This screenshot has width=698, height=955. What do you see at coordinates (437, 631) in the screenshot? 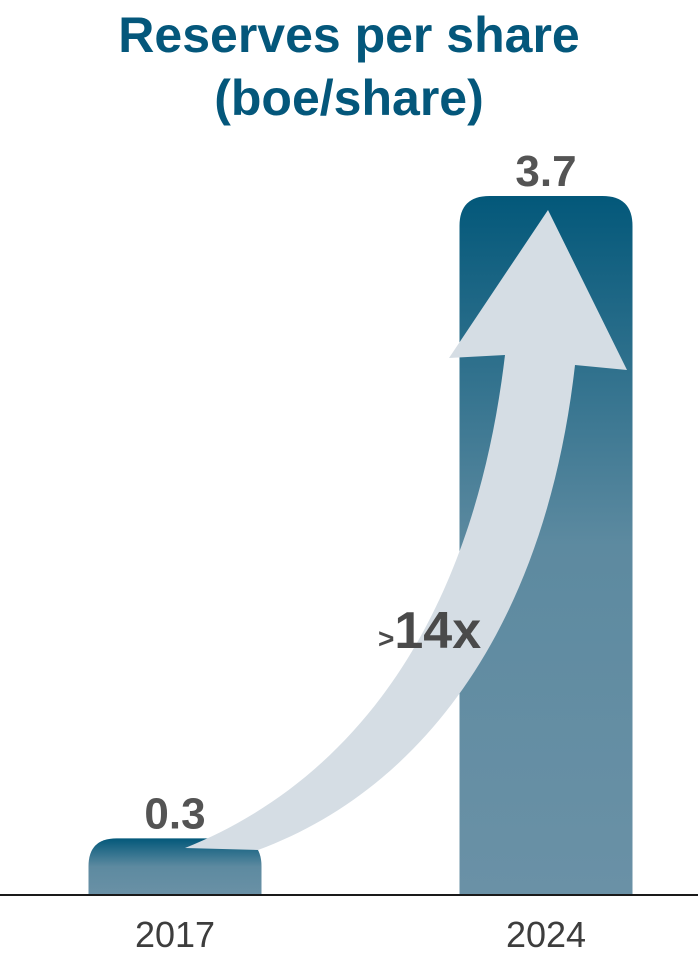
I see `growth-multiplier-value: 14x` at bounding box center [437, 631].